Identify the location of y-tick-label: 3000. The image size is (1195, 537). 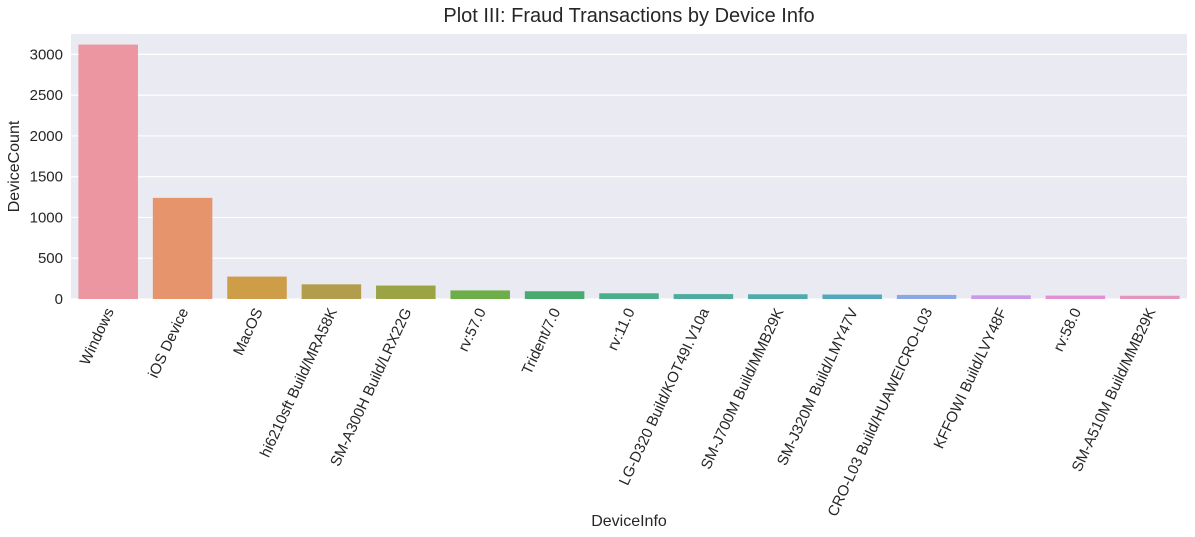
(46, 54).